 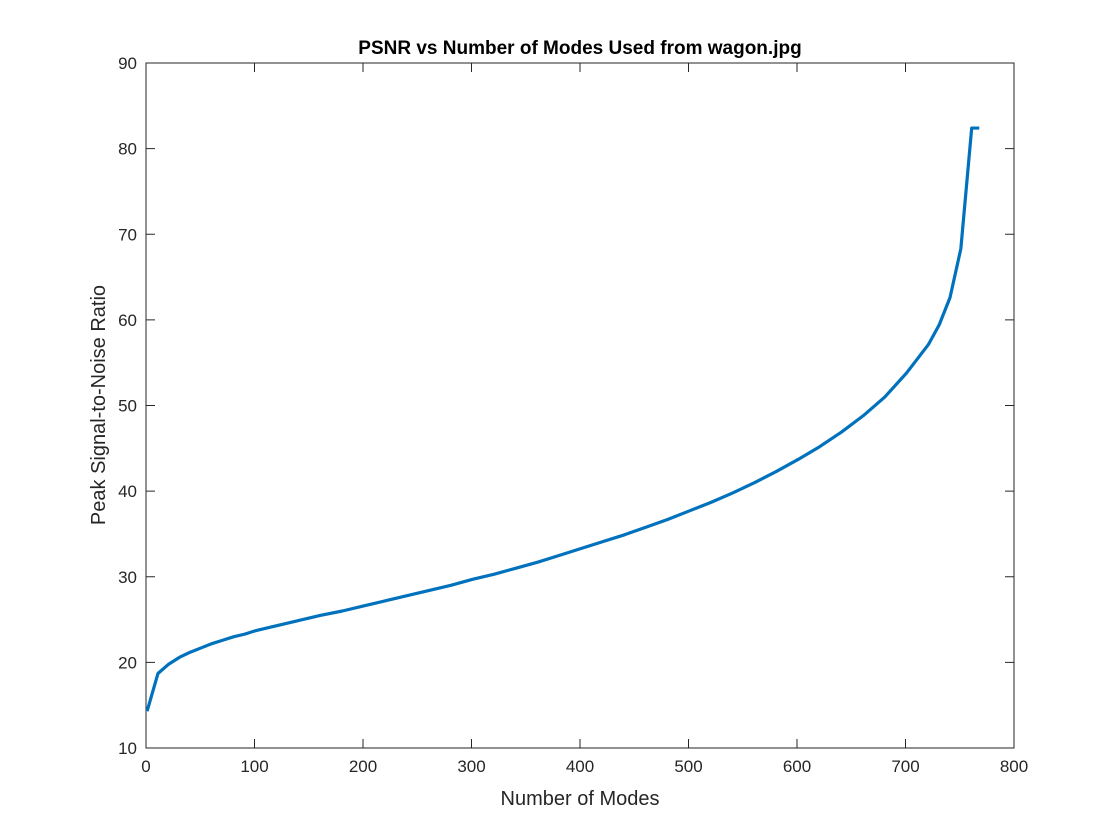 What do you see at coordinates (471, 766) in the screenshot?
I see `x-tick-label: 300` at bounding box center [471, 766].